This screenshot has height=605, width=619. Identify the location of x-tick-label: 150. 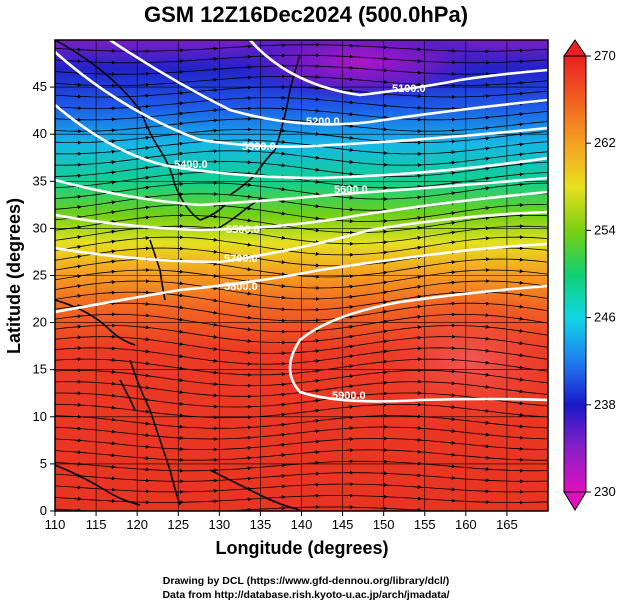
(384, 524).